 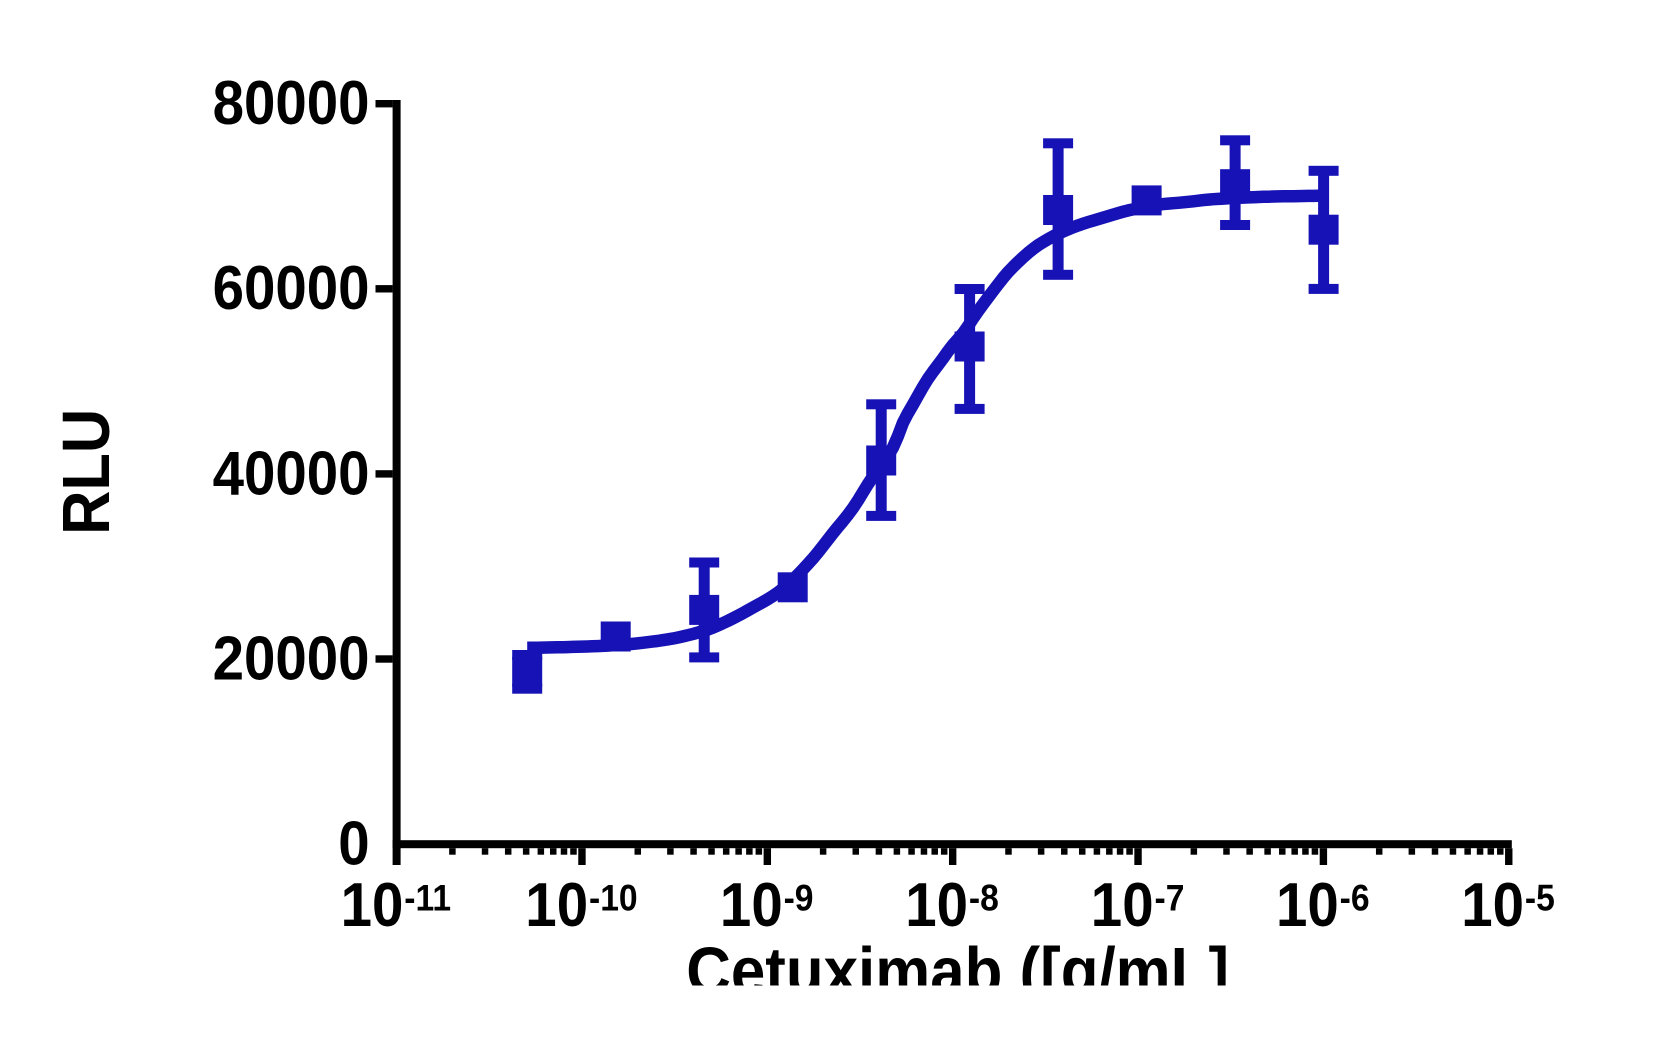 What do you see at coordinates (291, 473) in the screenshot?
I see `svg-text: 40000` at bounding box center [291, 473].